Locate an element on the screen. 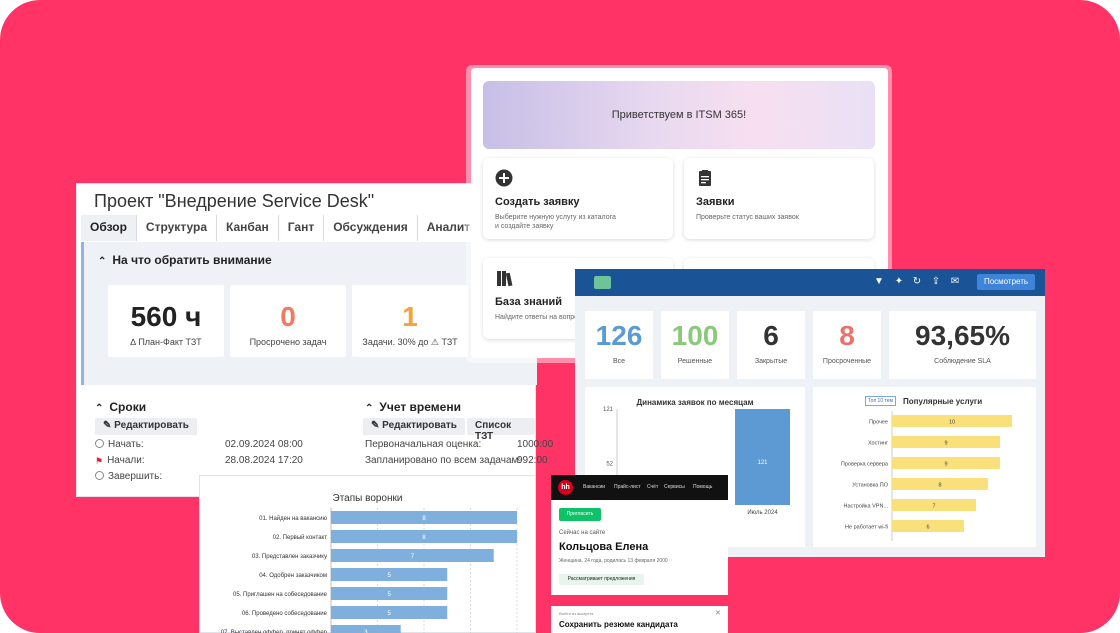  view-button: Посмотреть is located at coordinates (1006, 282).